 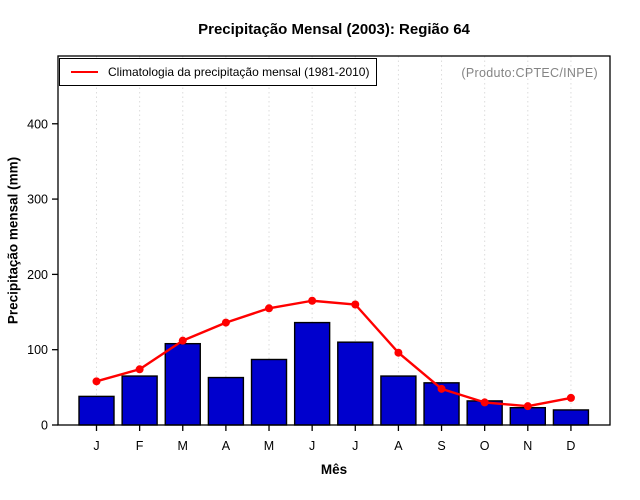 What do you see at coordinates (140, 446) in the screenshot?
I see `x-tick-label: F` at bounding box center [140, 446].